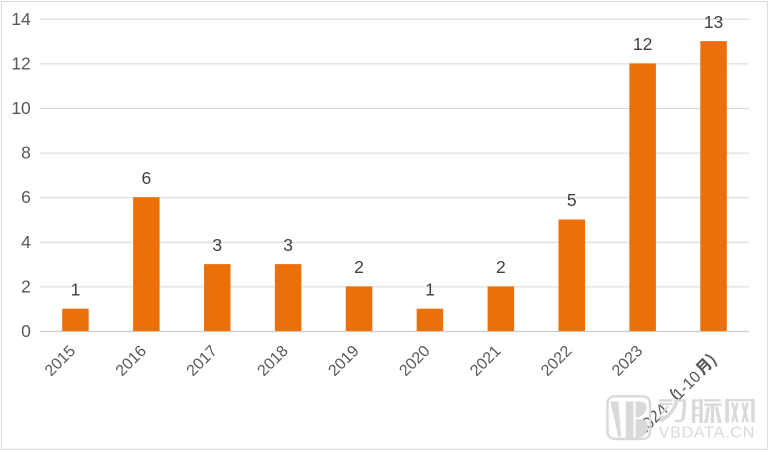 The height and width of the screenshot is (452, 768). What do you see at coordinates (713, 22) in the screenshot?
I see `svg-text: 13` at bounding box center [713, 22].